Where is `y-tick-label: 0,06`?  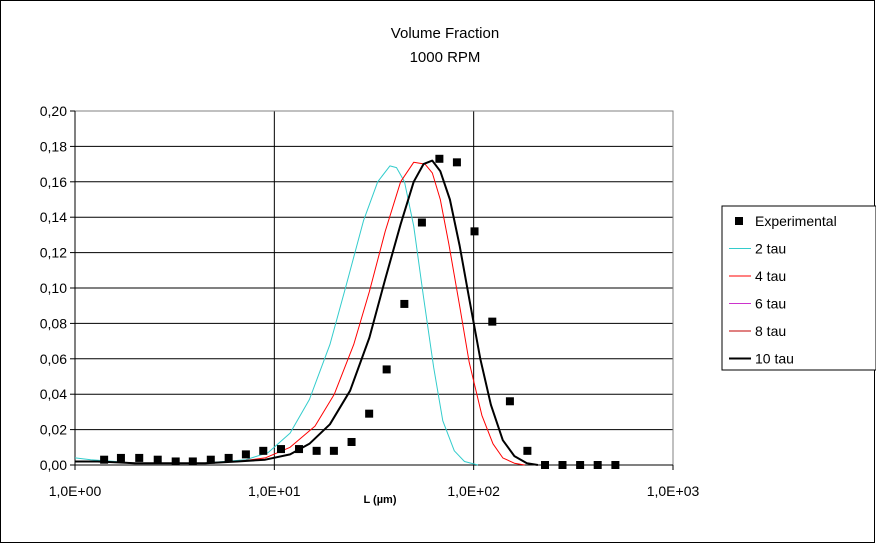 y-tick-label: 0,06 is located at coordinates (53, 359).